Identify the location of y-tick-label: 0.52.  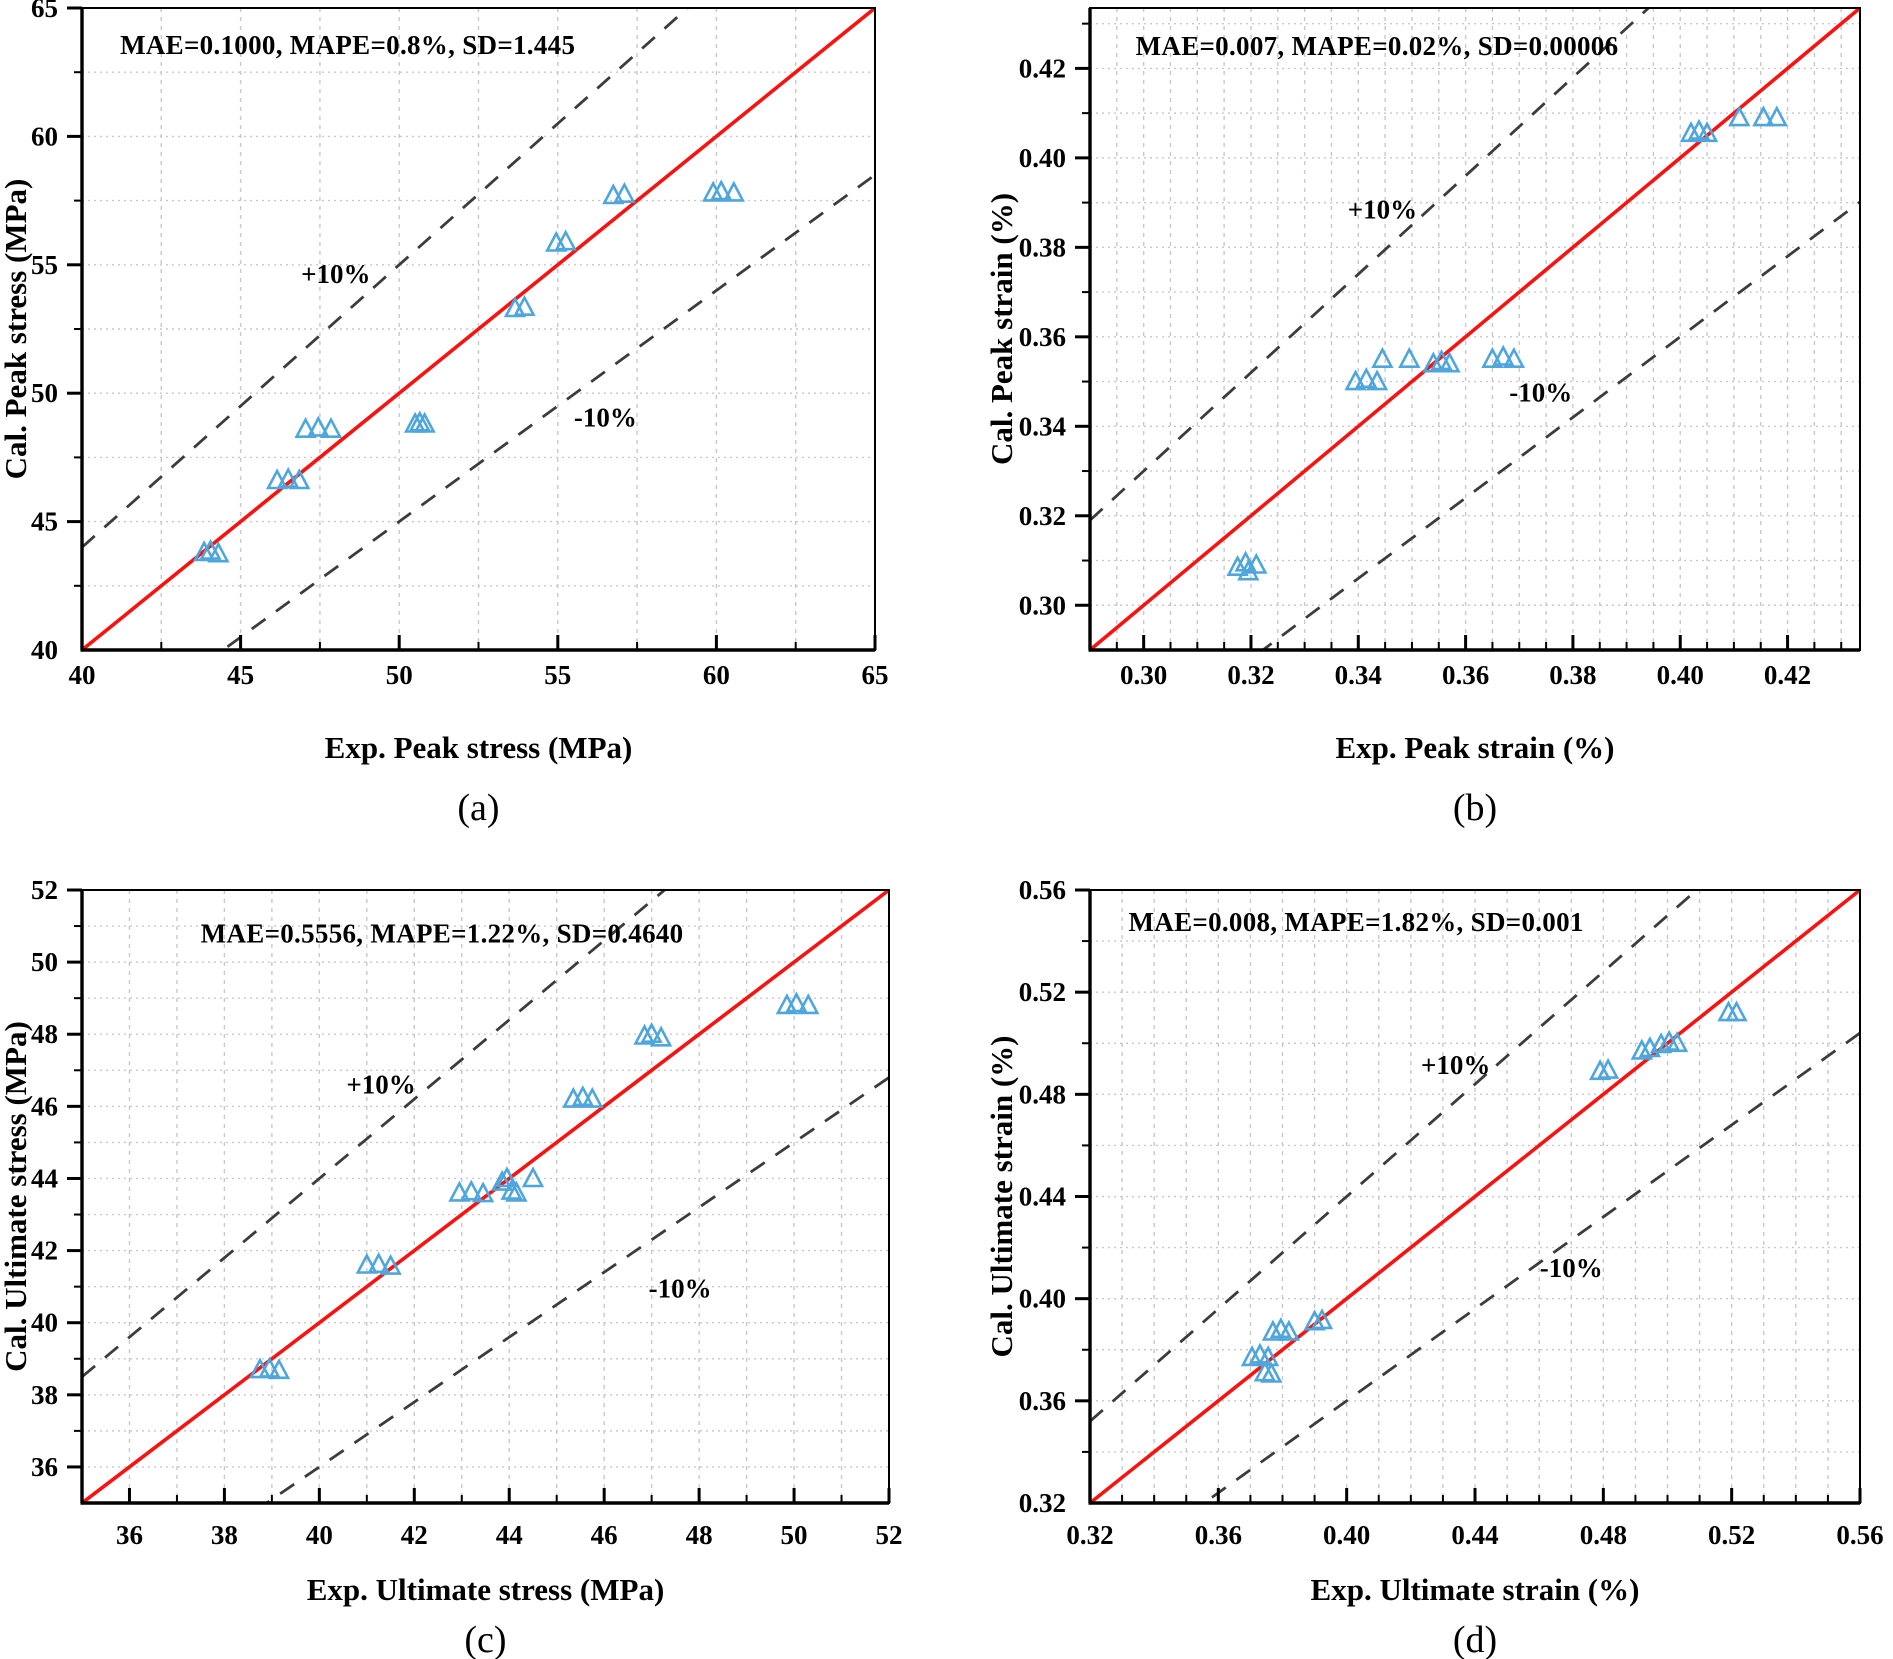
(1042, 992).